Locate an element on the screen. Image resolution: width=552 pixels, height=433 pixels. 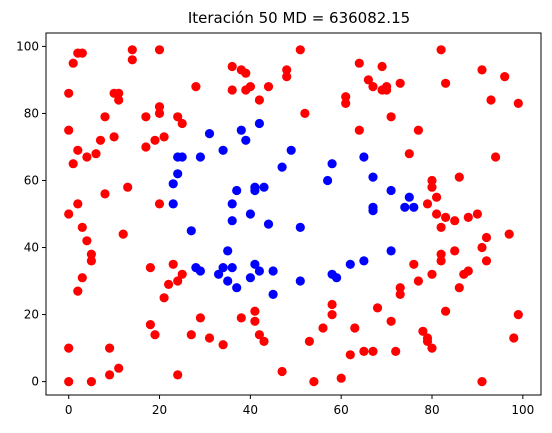
x-tick-label: 60 is located at coordinates (341, 410).